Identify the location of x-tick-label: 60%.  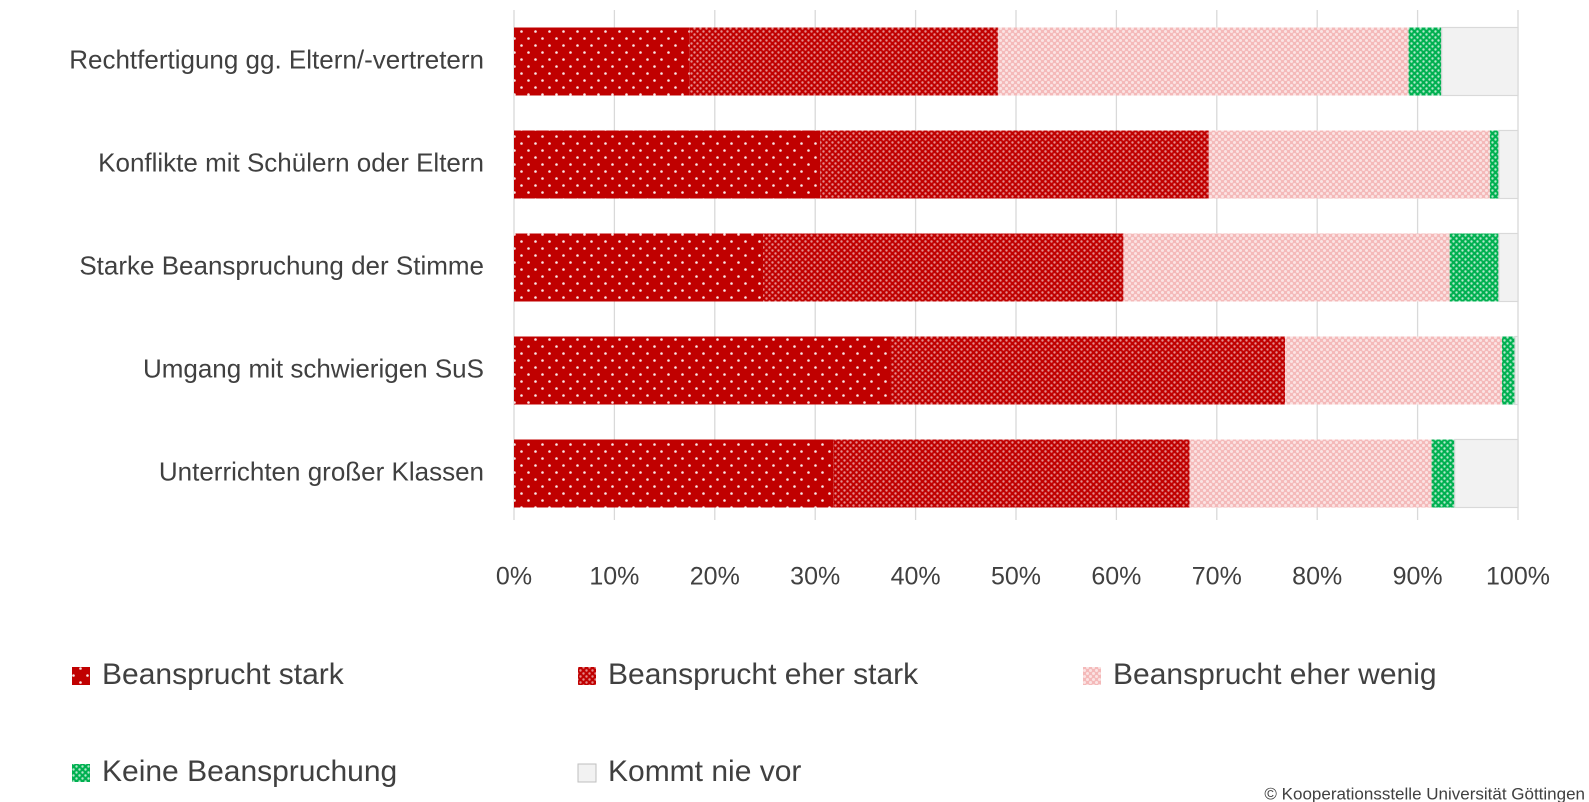
(1116, 577).